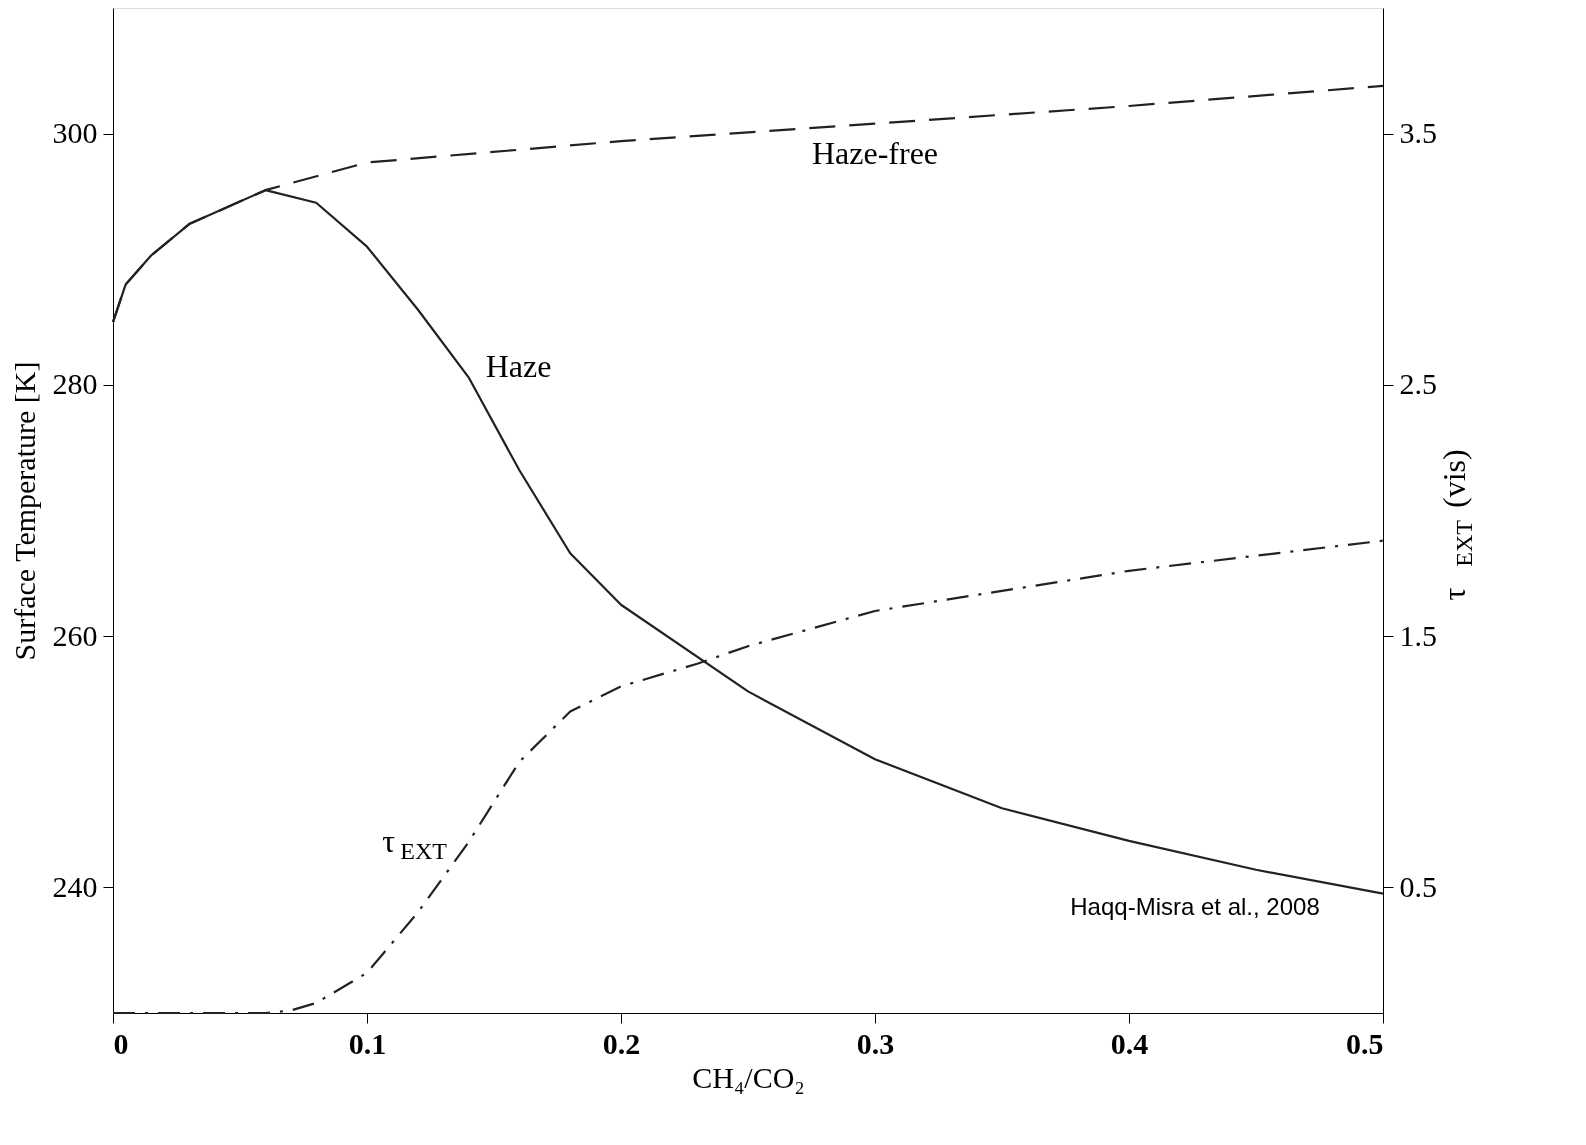  I want to click on y2-axis-title: τEXT (vis), so click(1456, 525).